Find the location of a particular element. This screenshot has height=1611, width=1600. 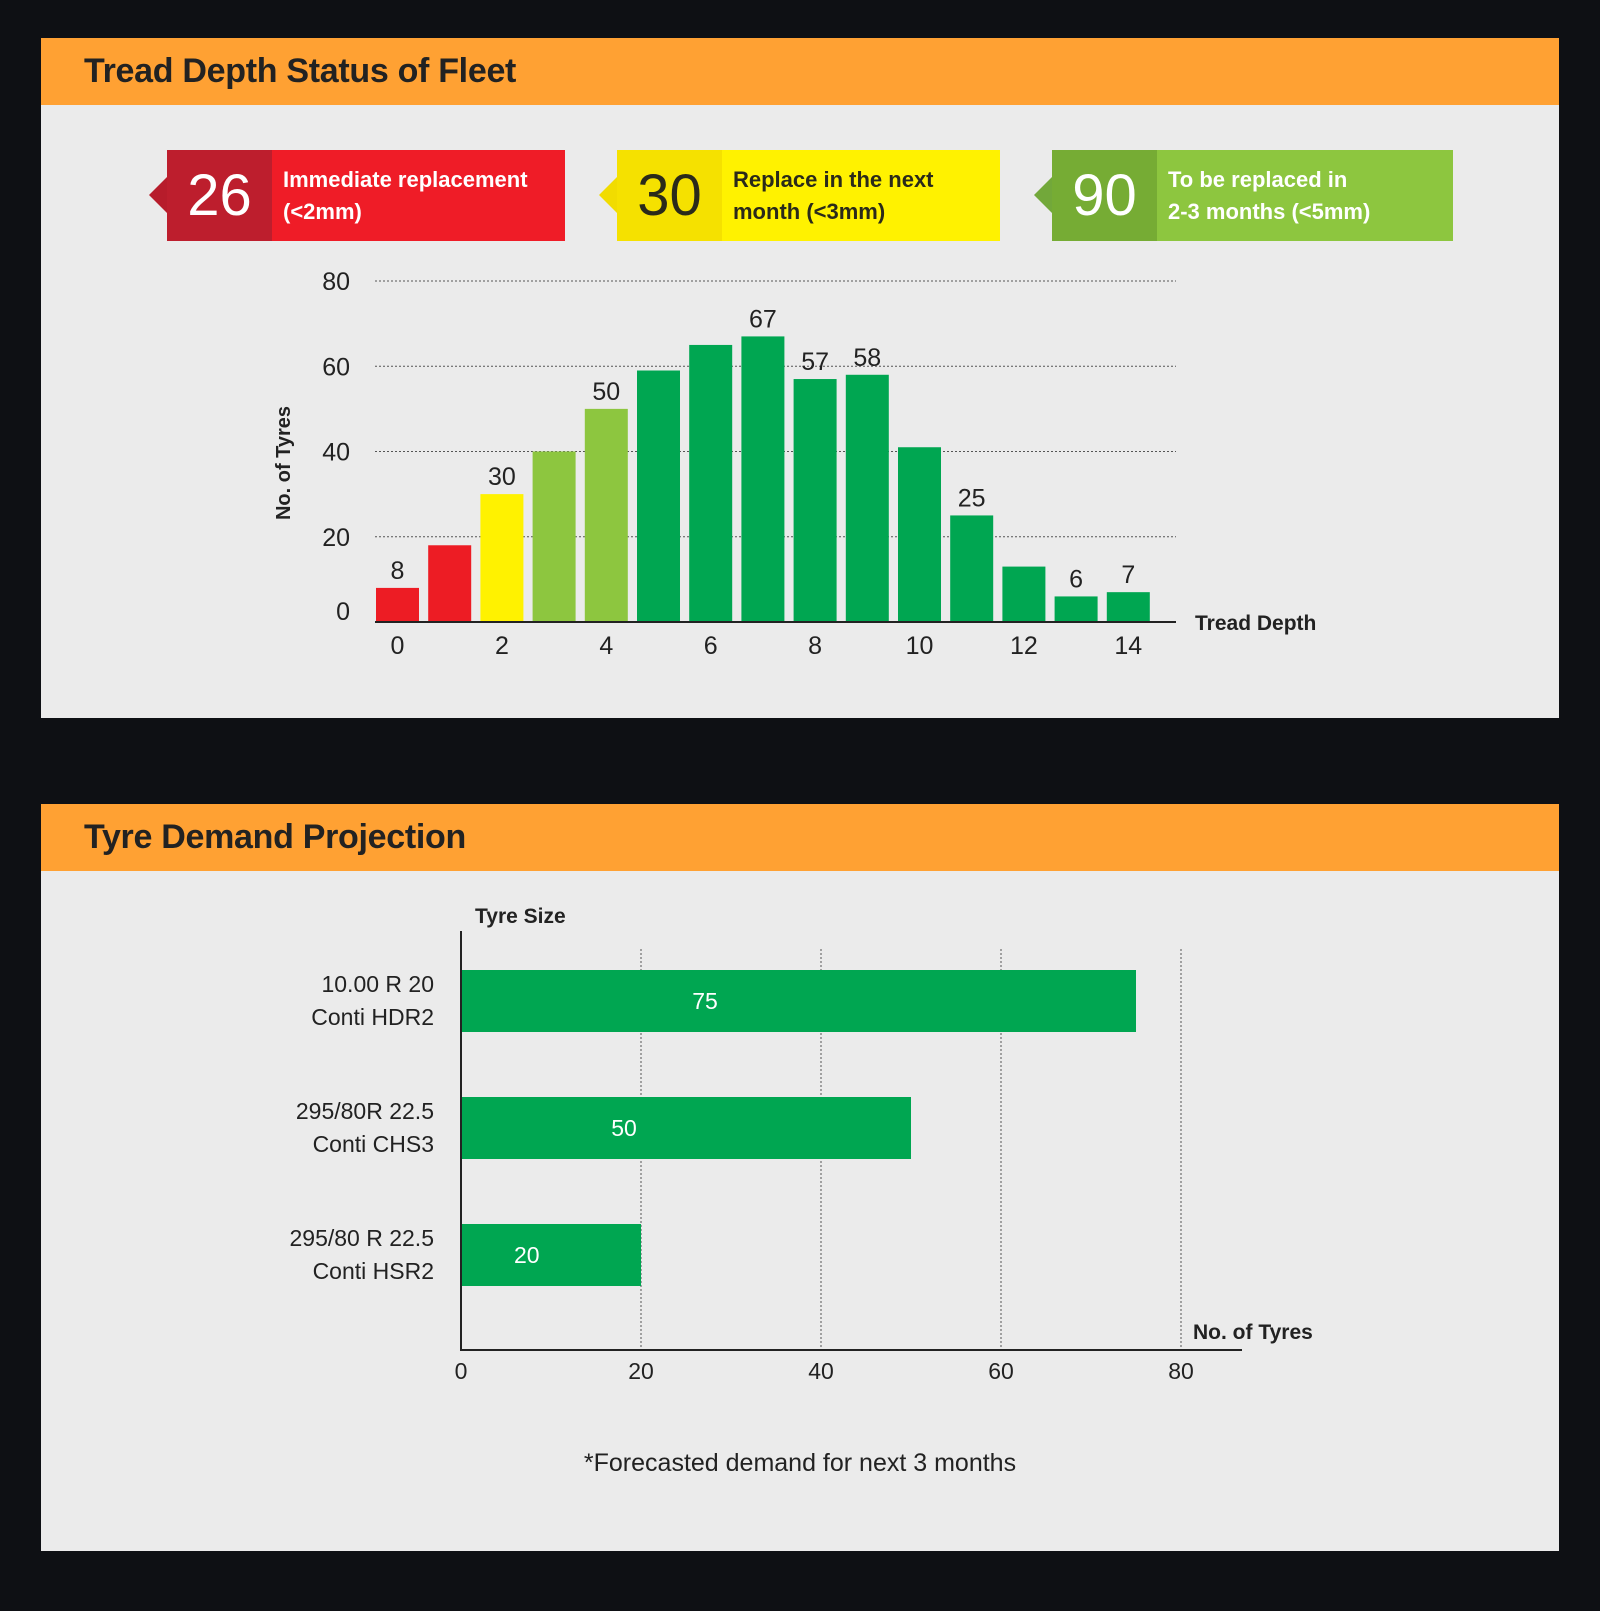

tyre-size-label: 295/80R 22.5 is located at coordinates (365, 1111).